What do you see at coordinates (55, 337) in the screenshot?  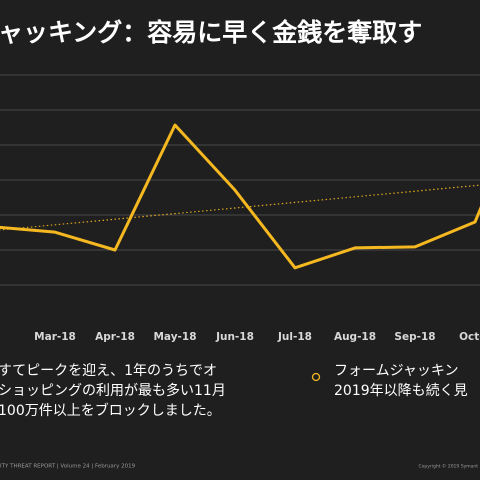 I see `x-tick-label: Mar-18` at bounding box center [55, 337].